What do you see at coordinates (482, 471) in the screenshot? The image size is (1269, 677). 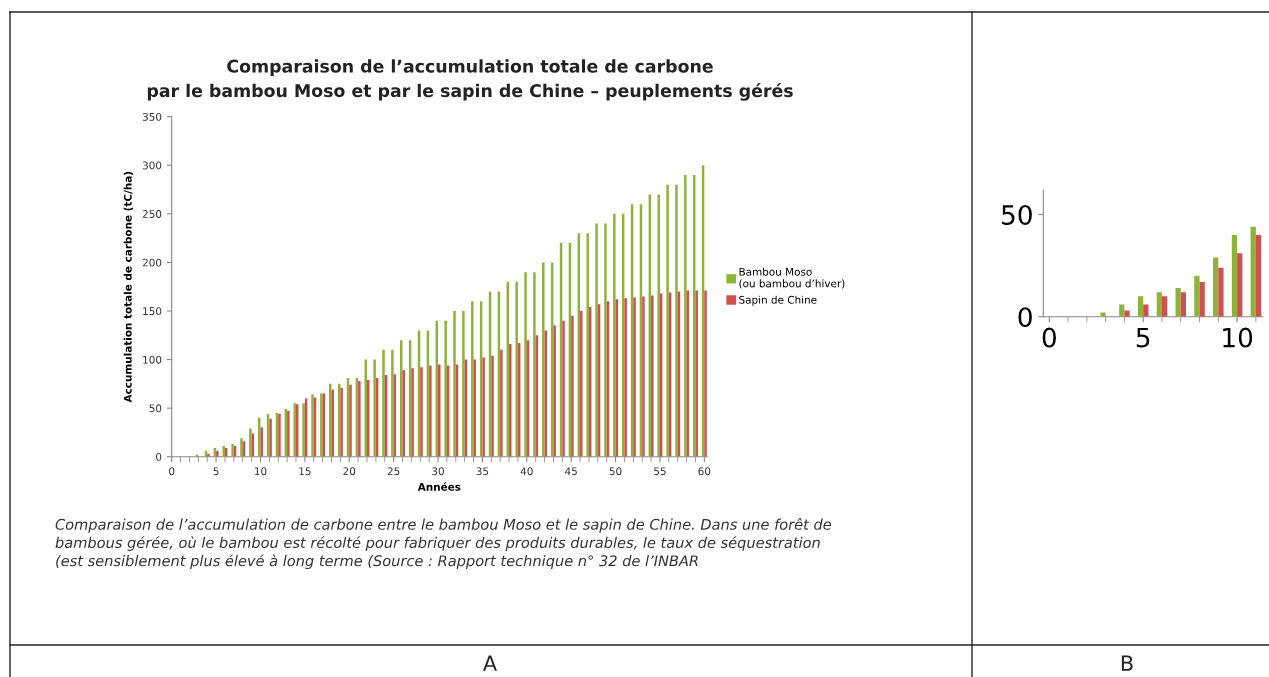 I see `x-tick-label: 35` at bounding box center [482, 471].